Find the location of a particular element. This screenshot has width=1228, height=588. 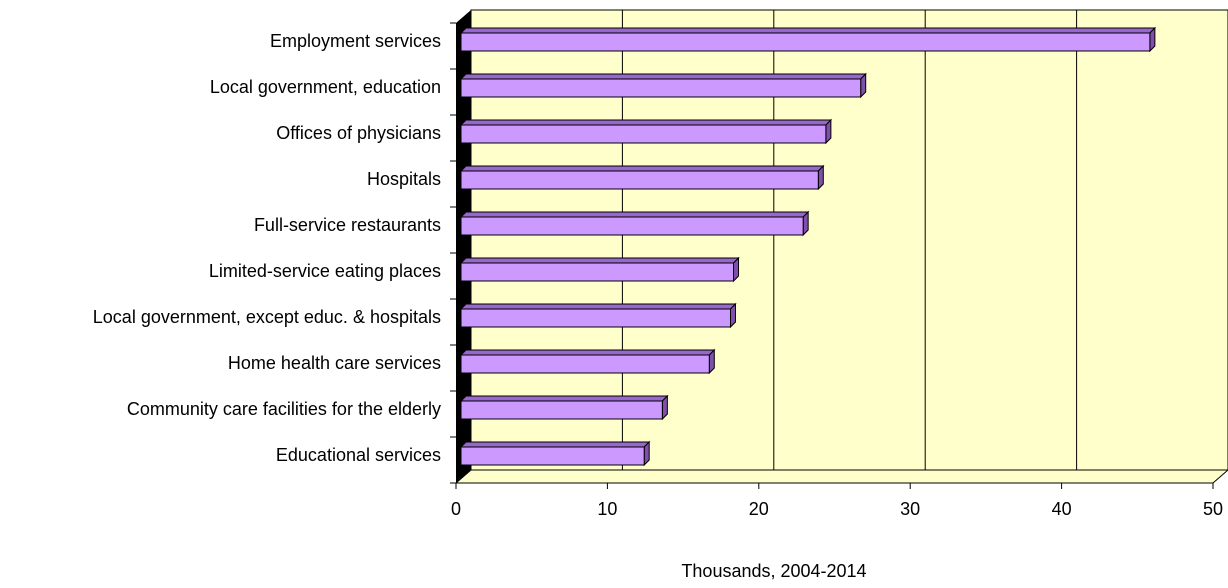

y-tick-label: Full-service restaurants is located at coordinates (347, 225).